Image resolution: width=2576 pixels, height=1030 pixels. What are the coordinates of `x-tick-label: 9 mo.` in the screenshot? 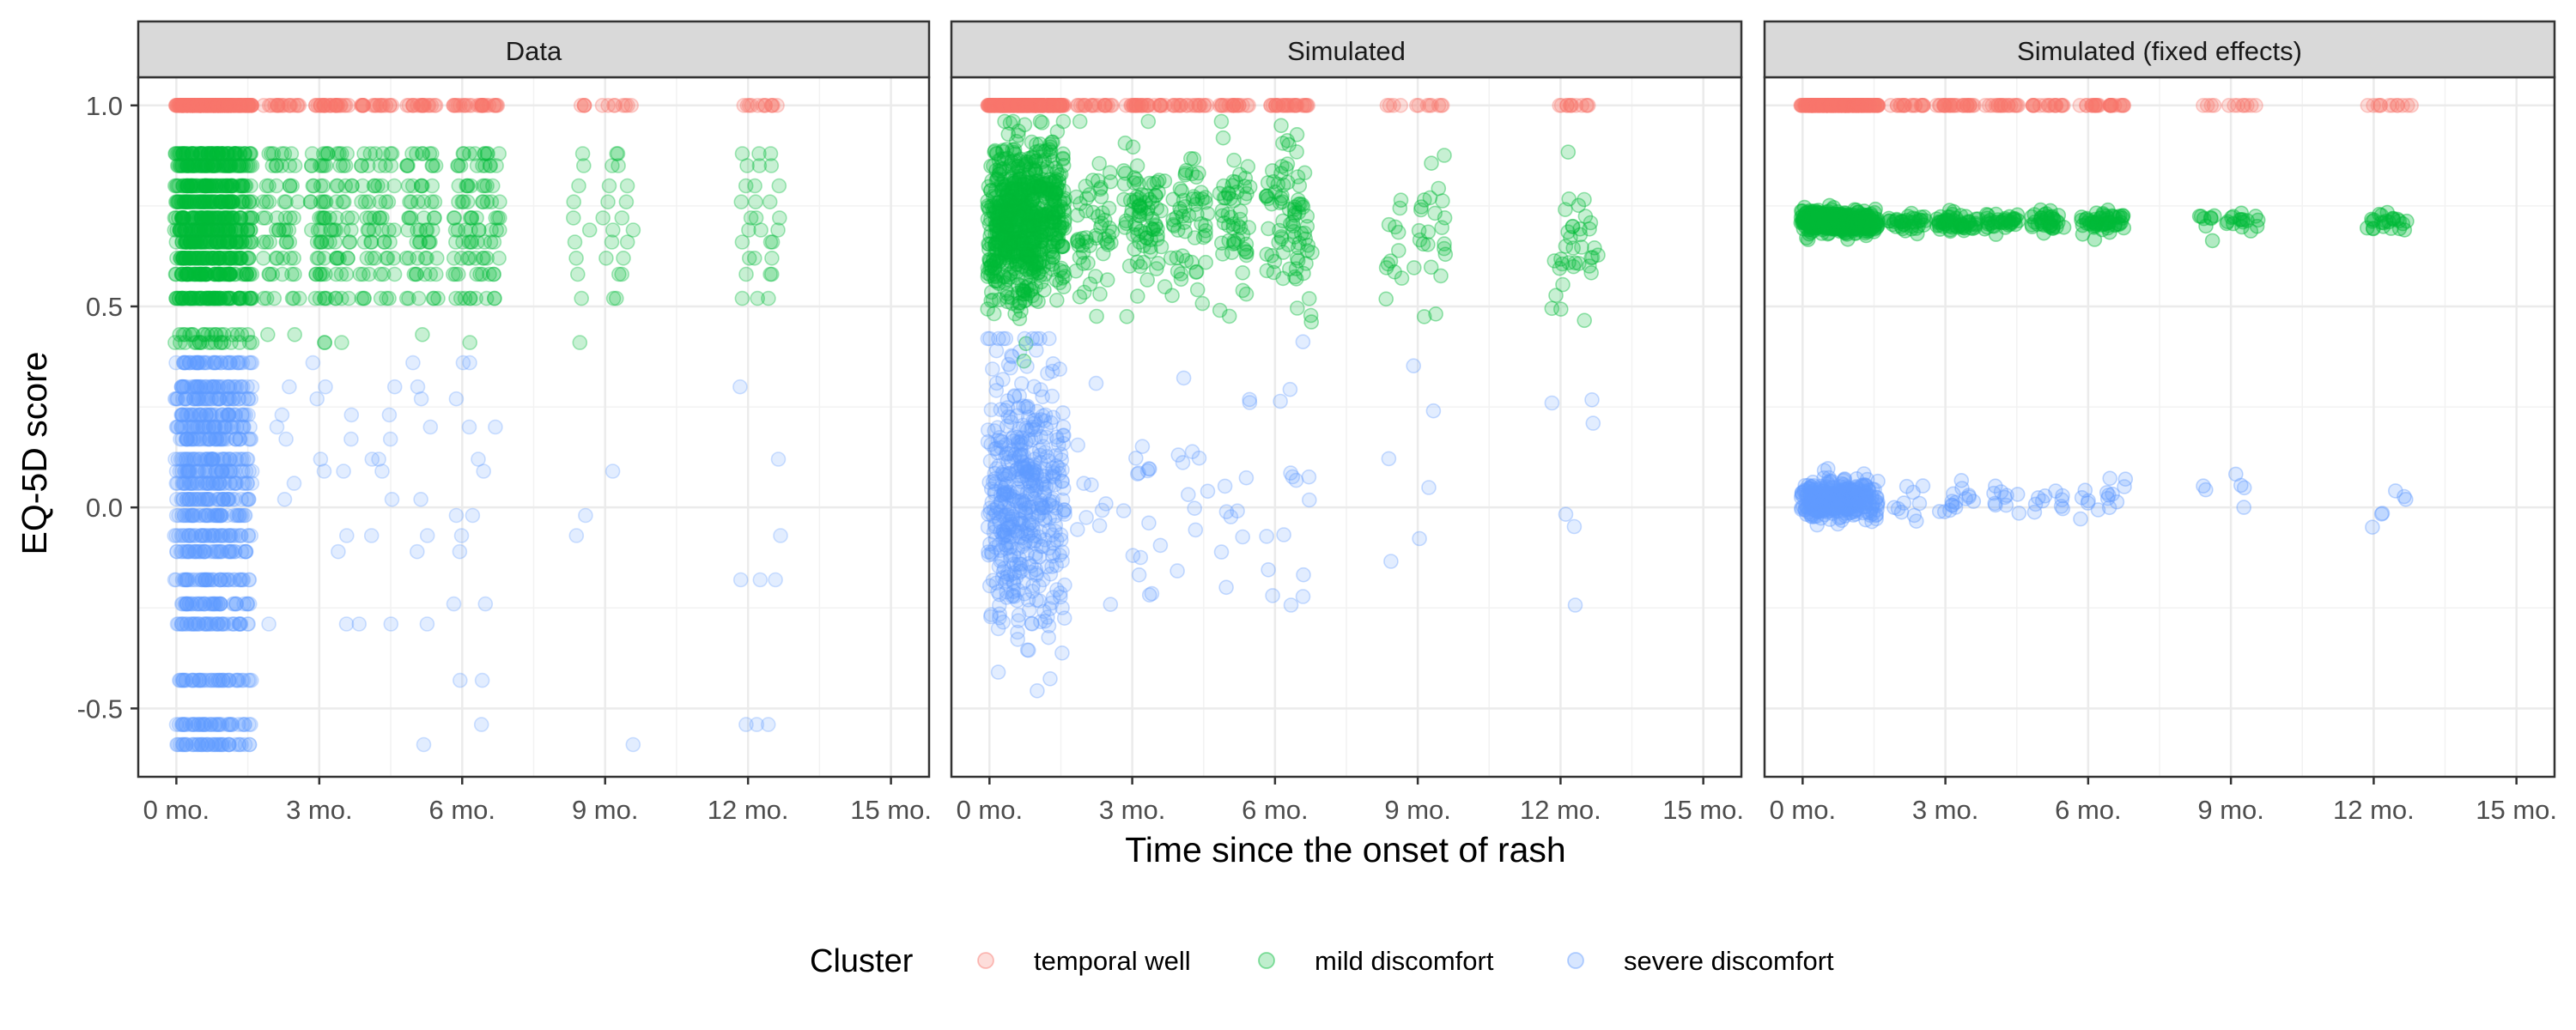 It's located at (1418, 810).